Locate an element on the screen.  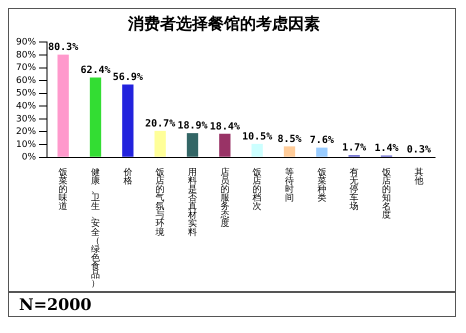
text: N=2000 is located at coordinates (232, 303).